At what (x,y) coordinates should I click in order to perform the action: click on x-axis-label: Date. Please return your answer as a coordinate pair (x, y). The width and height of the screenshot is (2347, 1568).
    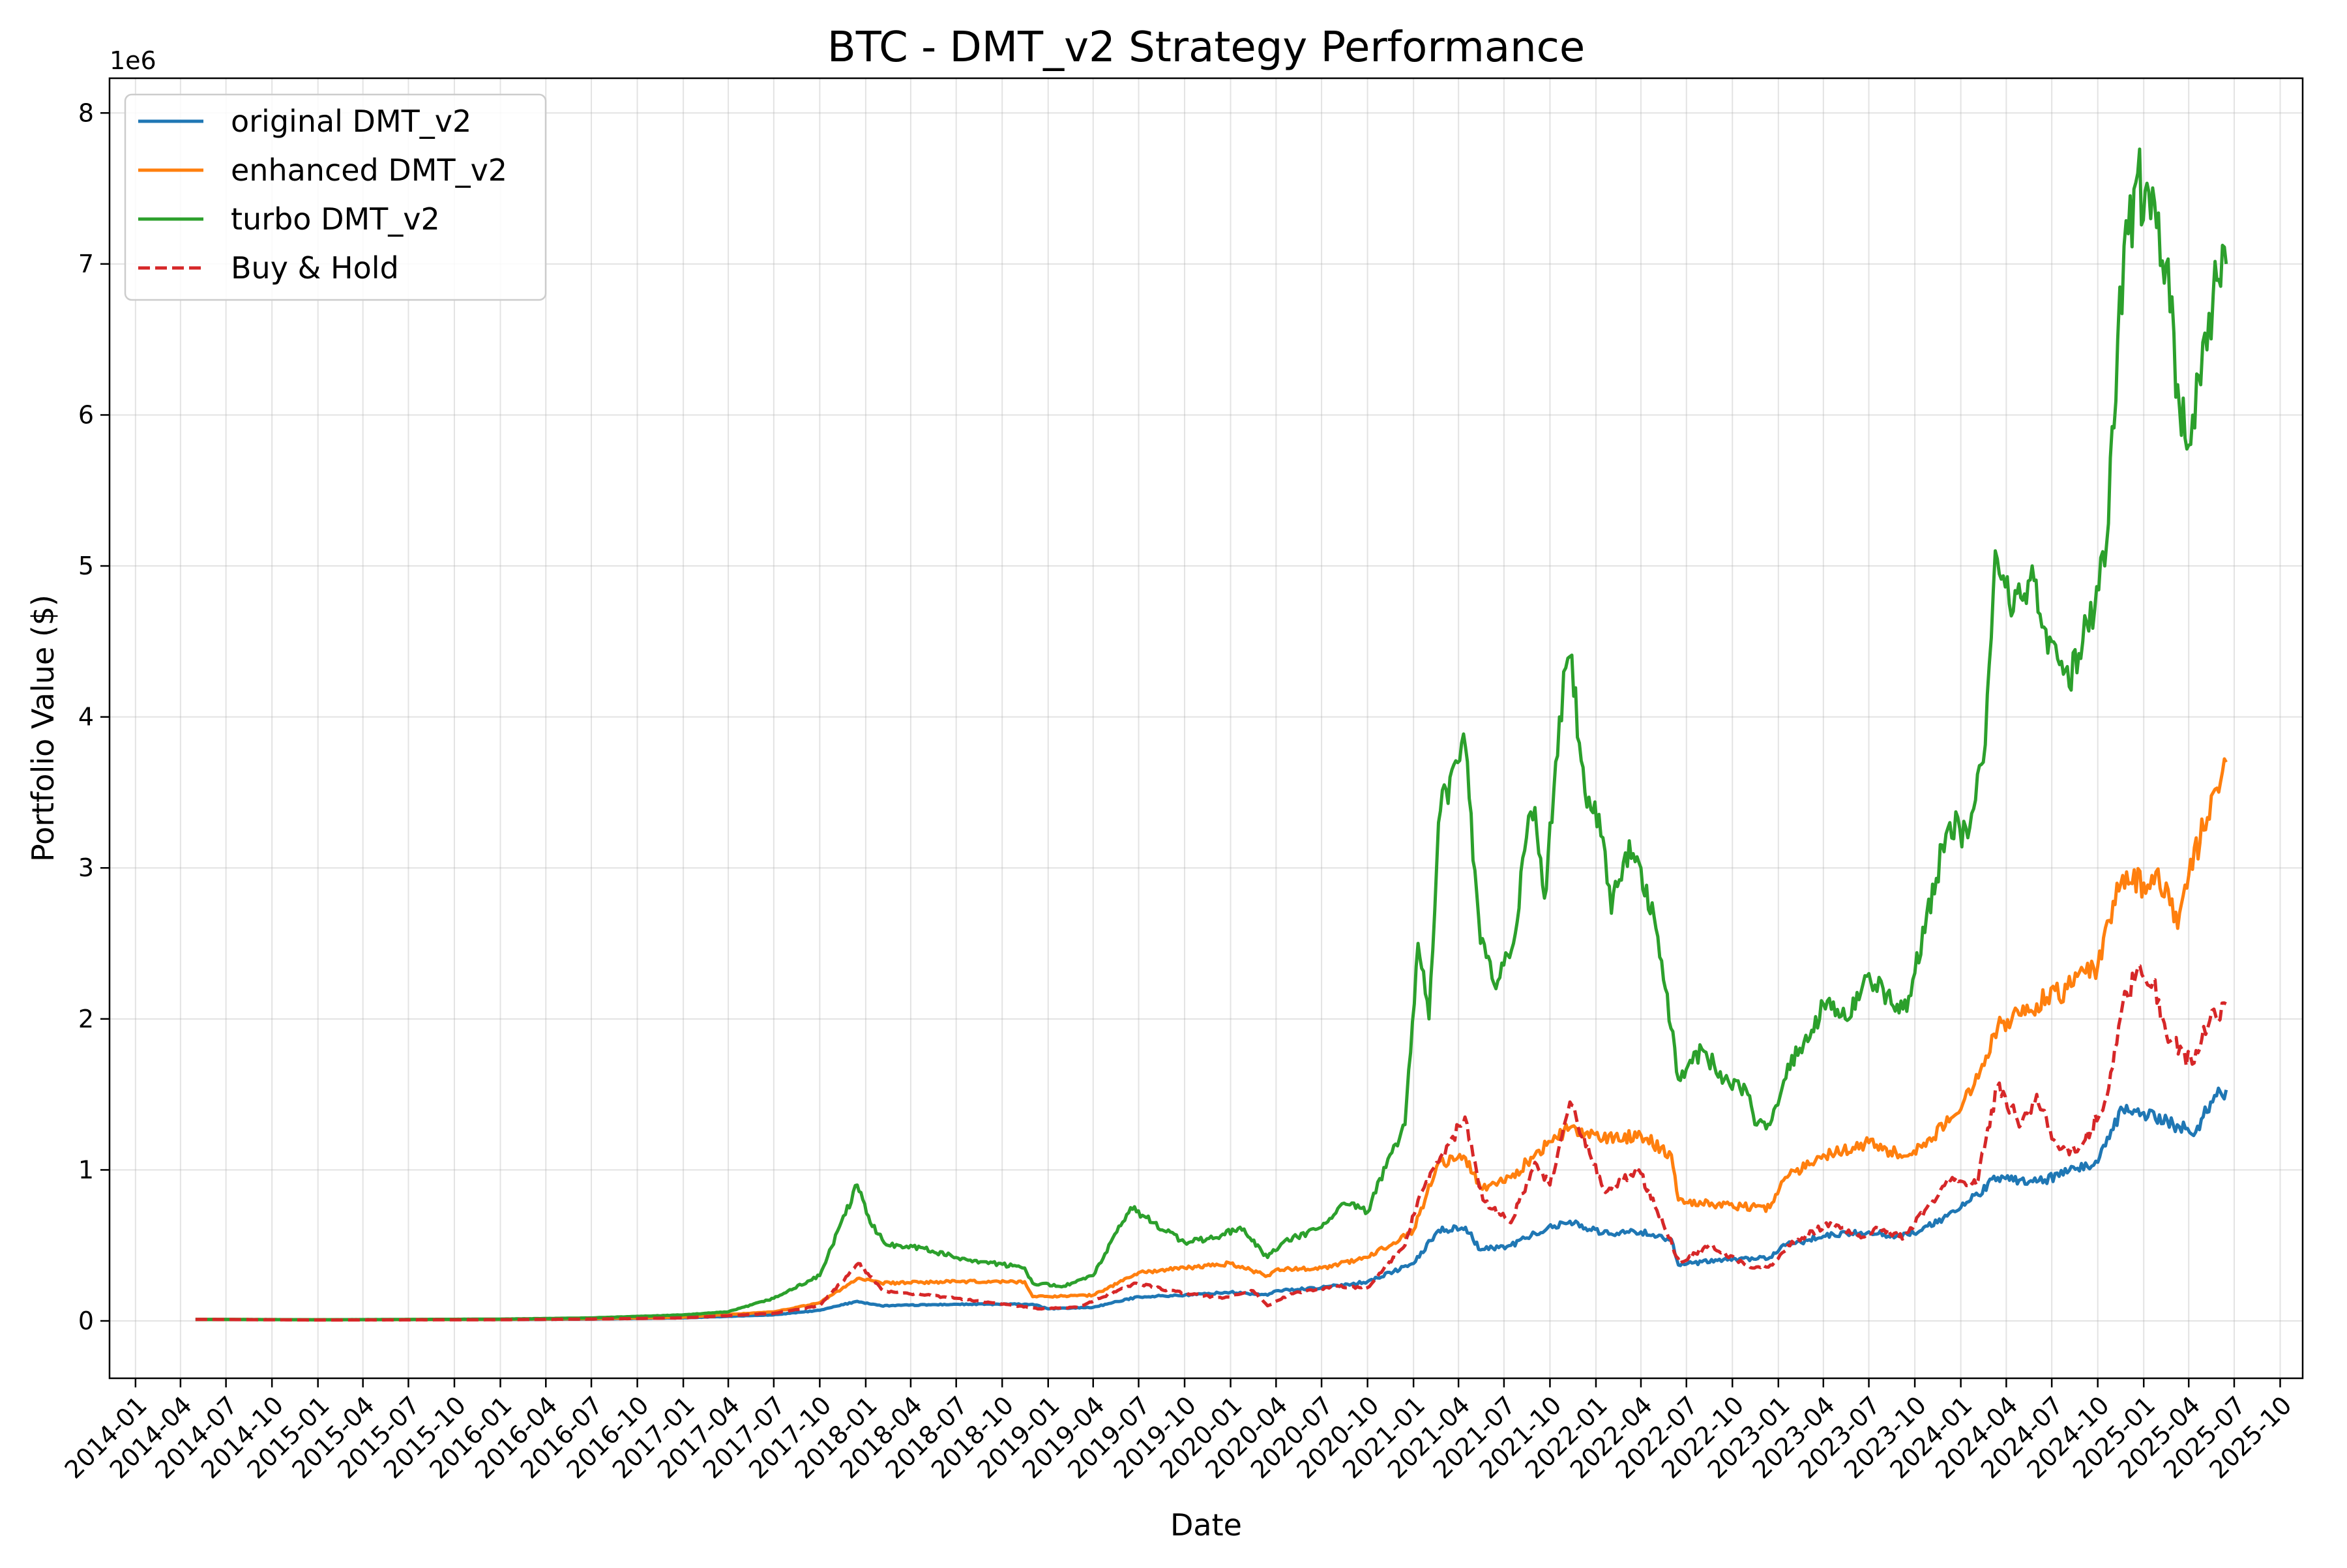
    Looking at the image, I should click on (1206, 1525).